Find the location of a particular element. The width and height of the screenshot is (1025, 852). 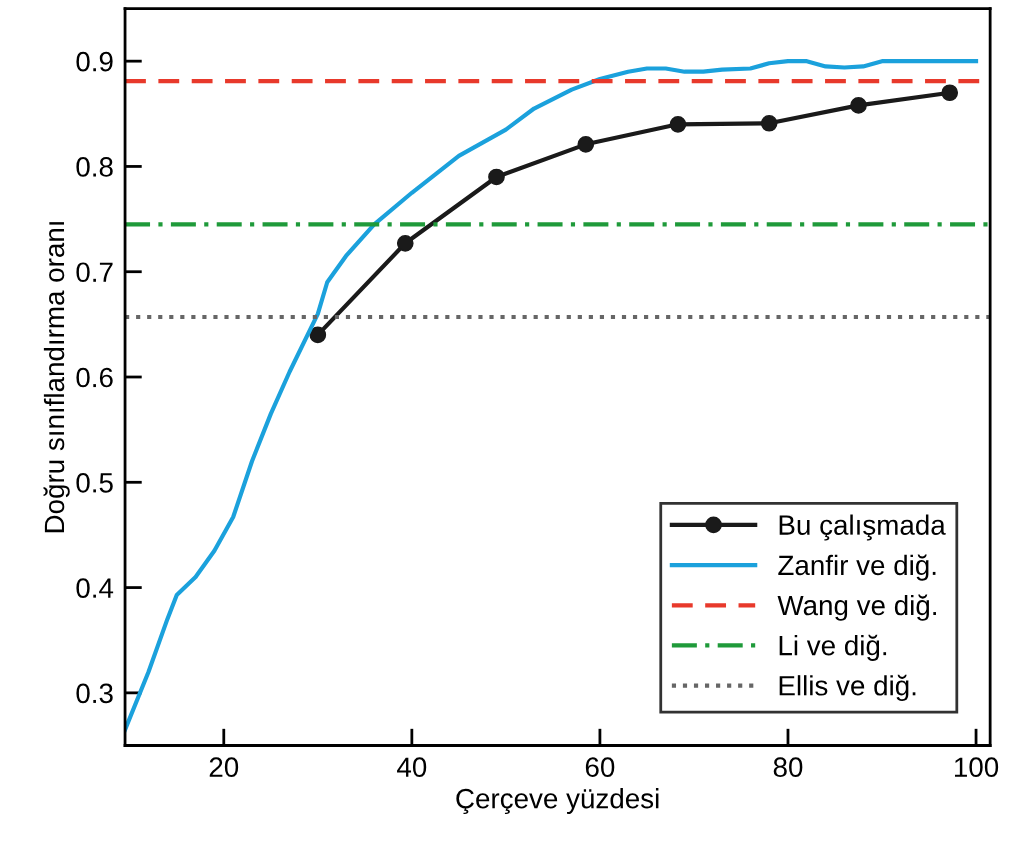

x-tick-label: 40 is located at coordinates (412, 767).